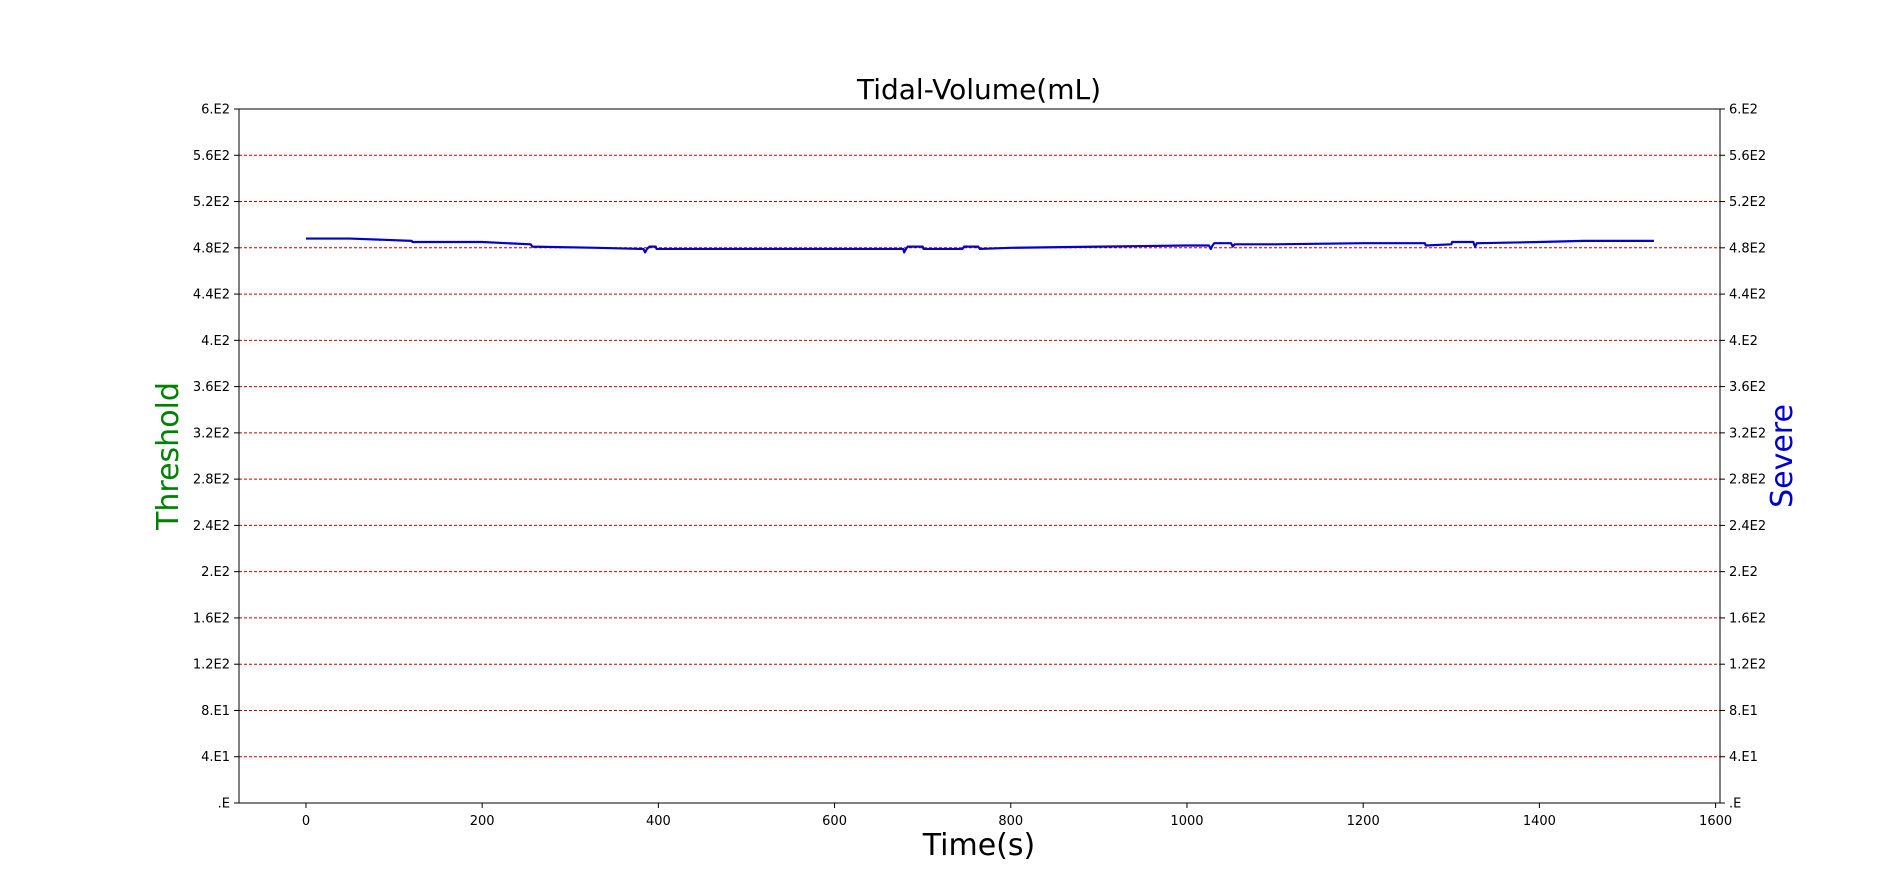  What do you see at coordinates (1747, 665) in the screenshot?
I see `y-tick-label-right: 1.2E2` at bounding box center [1747, 665].